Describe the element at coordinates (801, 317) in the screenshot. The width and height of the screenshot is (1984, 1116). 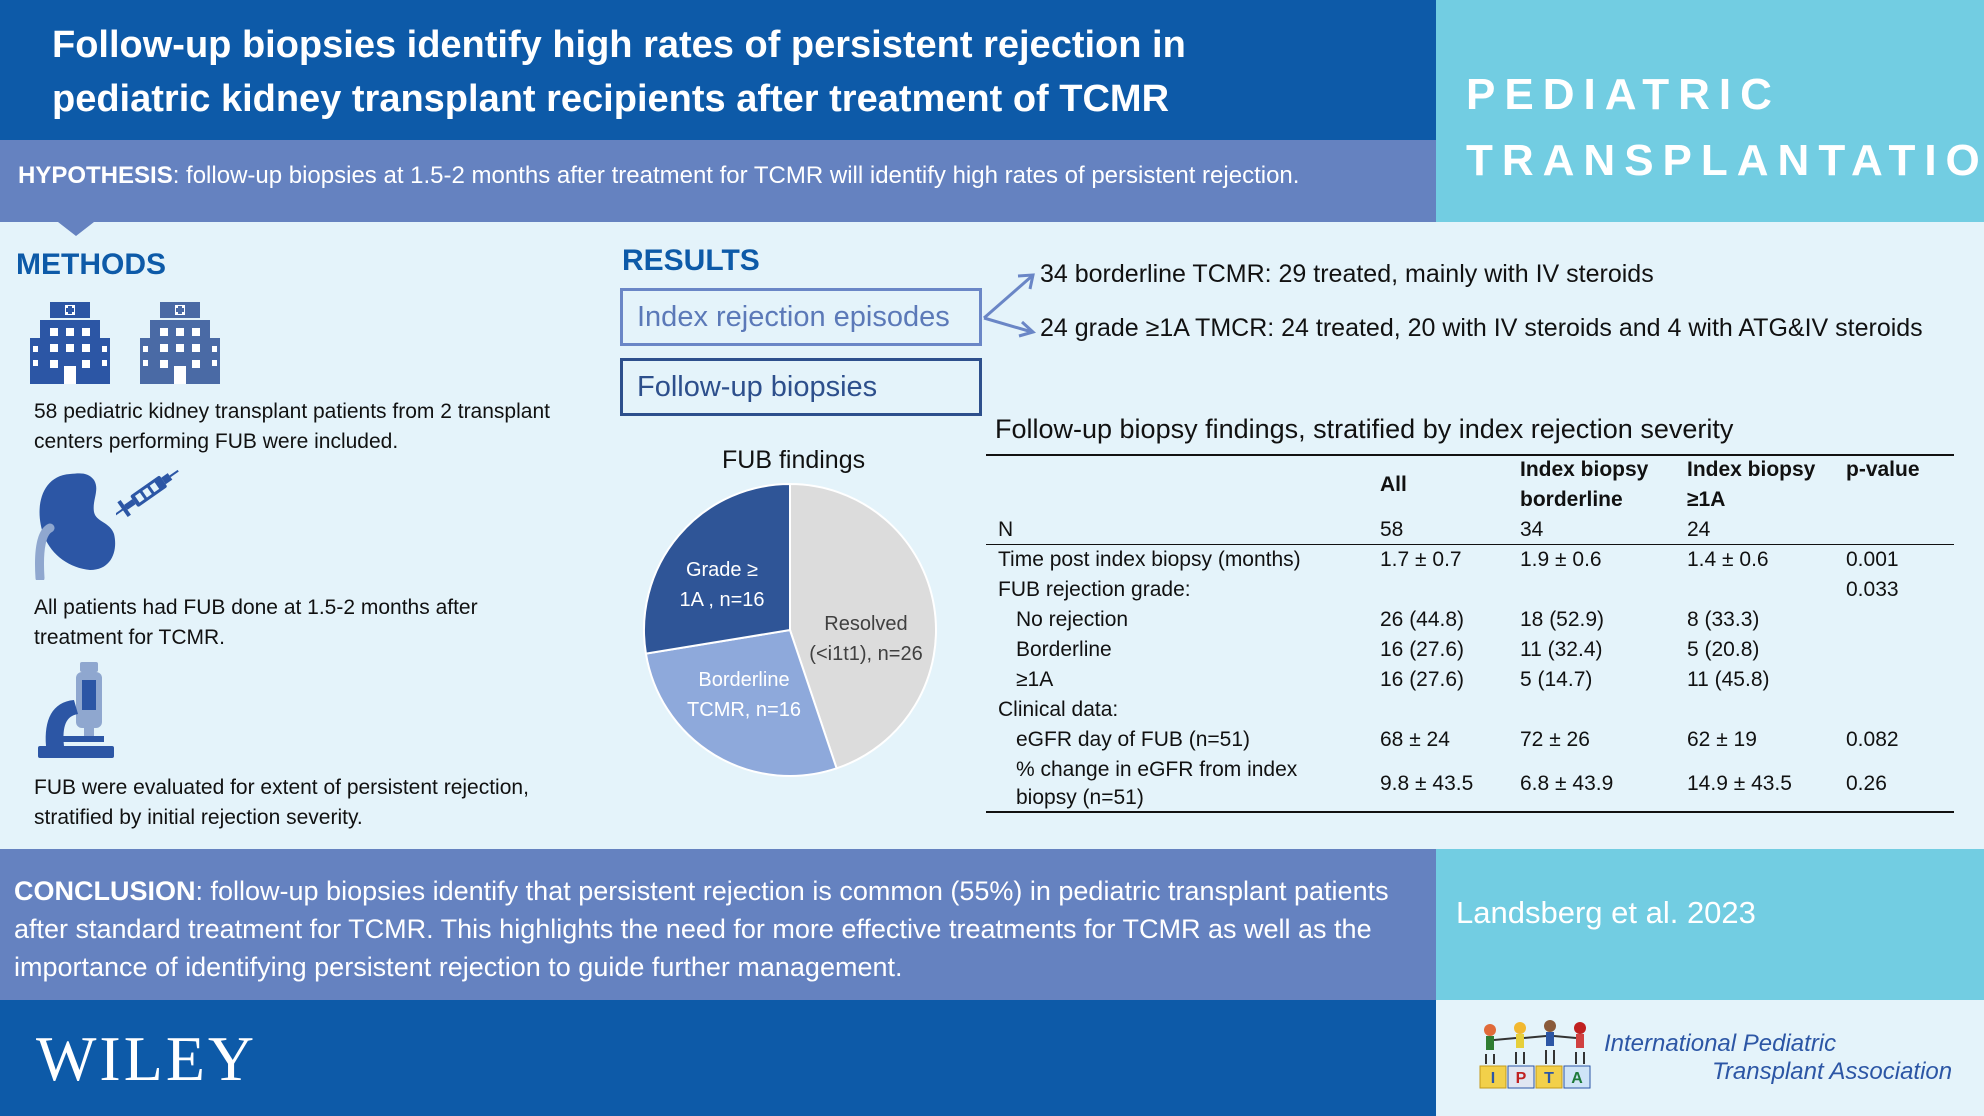
I see `index-rejection-box: Index rejection episodes` at that location.